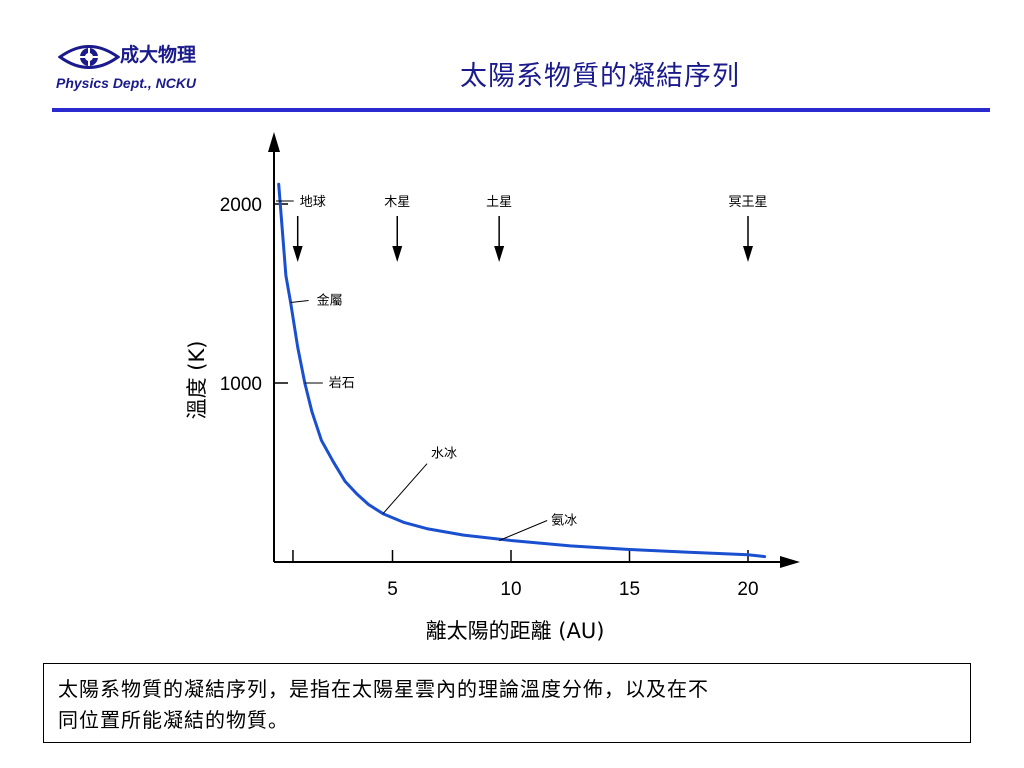  I want to click on eye-logo-icon, so click(89, 57).